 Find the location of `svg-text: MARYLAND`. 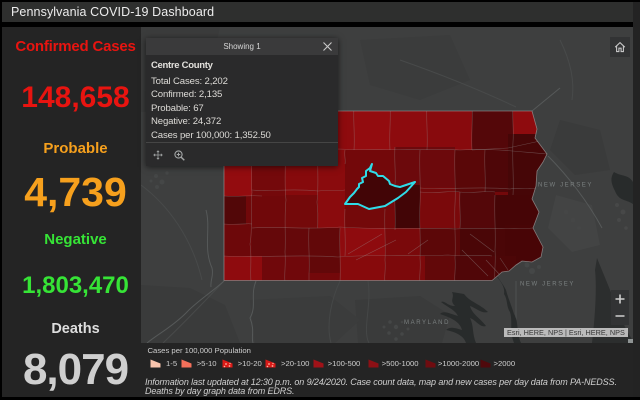

svg-text: MARYLAND is located at coordinates (427, 323).